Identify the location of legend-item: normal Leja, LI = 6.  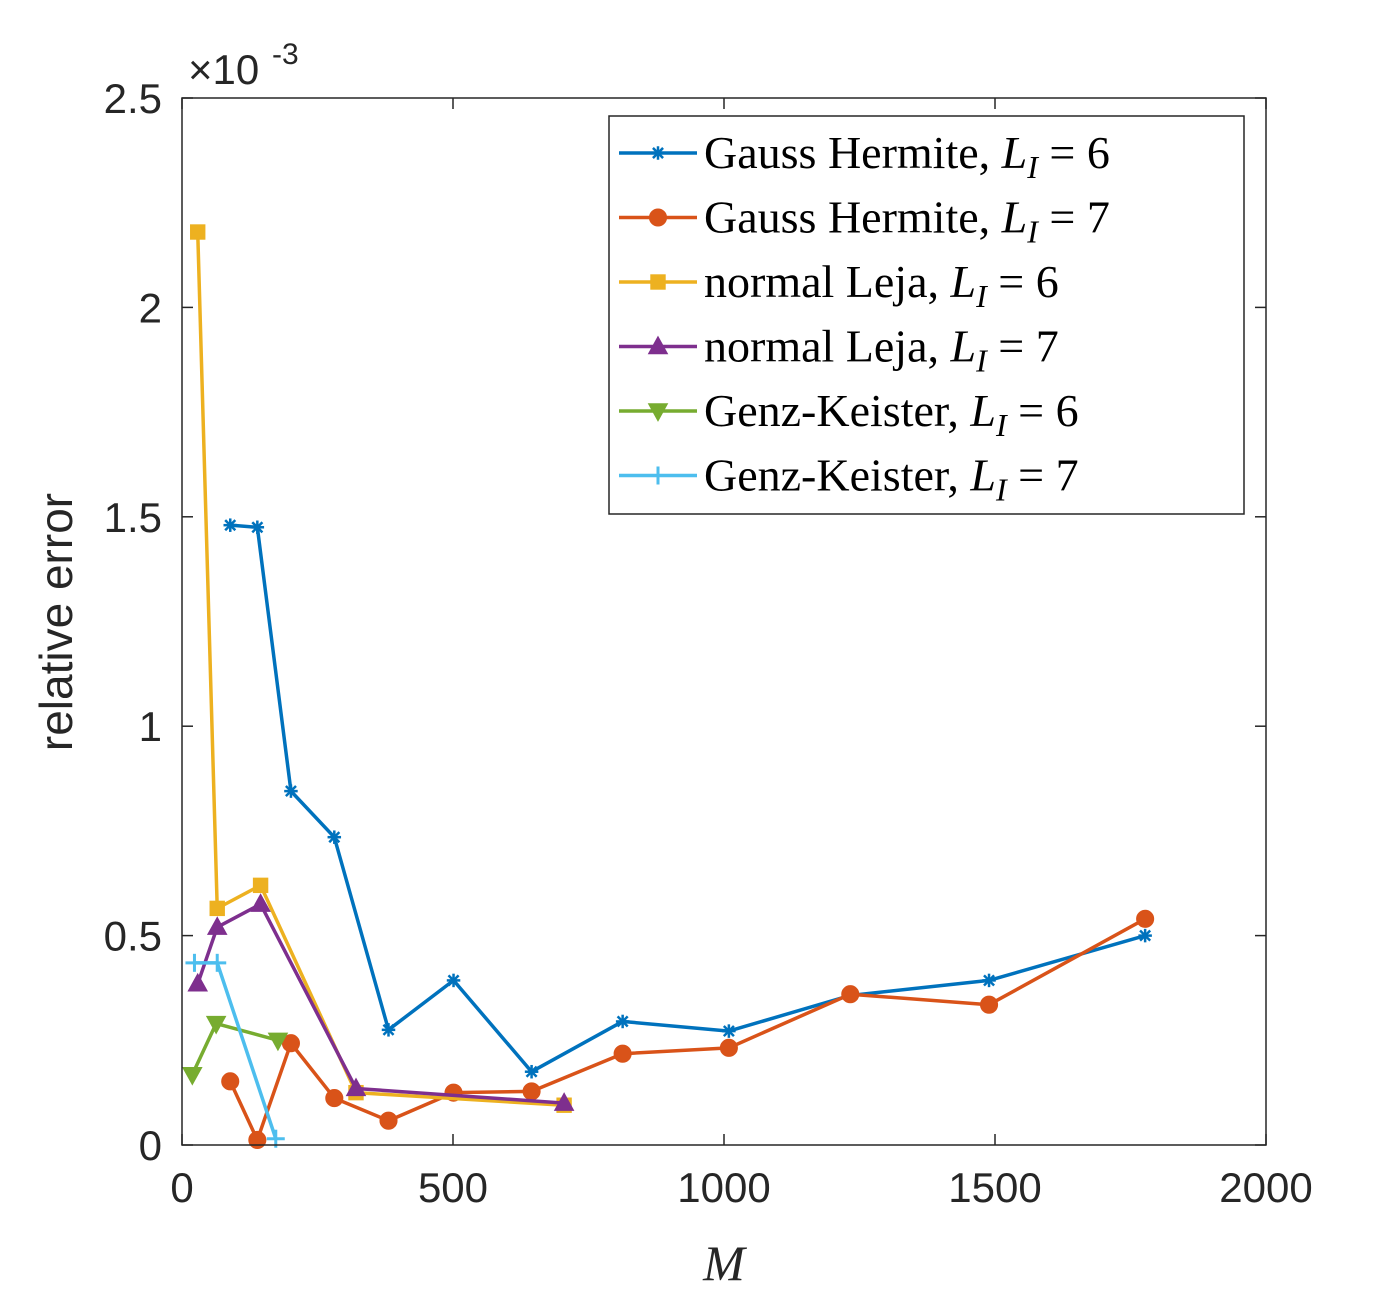
(839, 285).